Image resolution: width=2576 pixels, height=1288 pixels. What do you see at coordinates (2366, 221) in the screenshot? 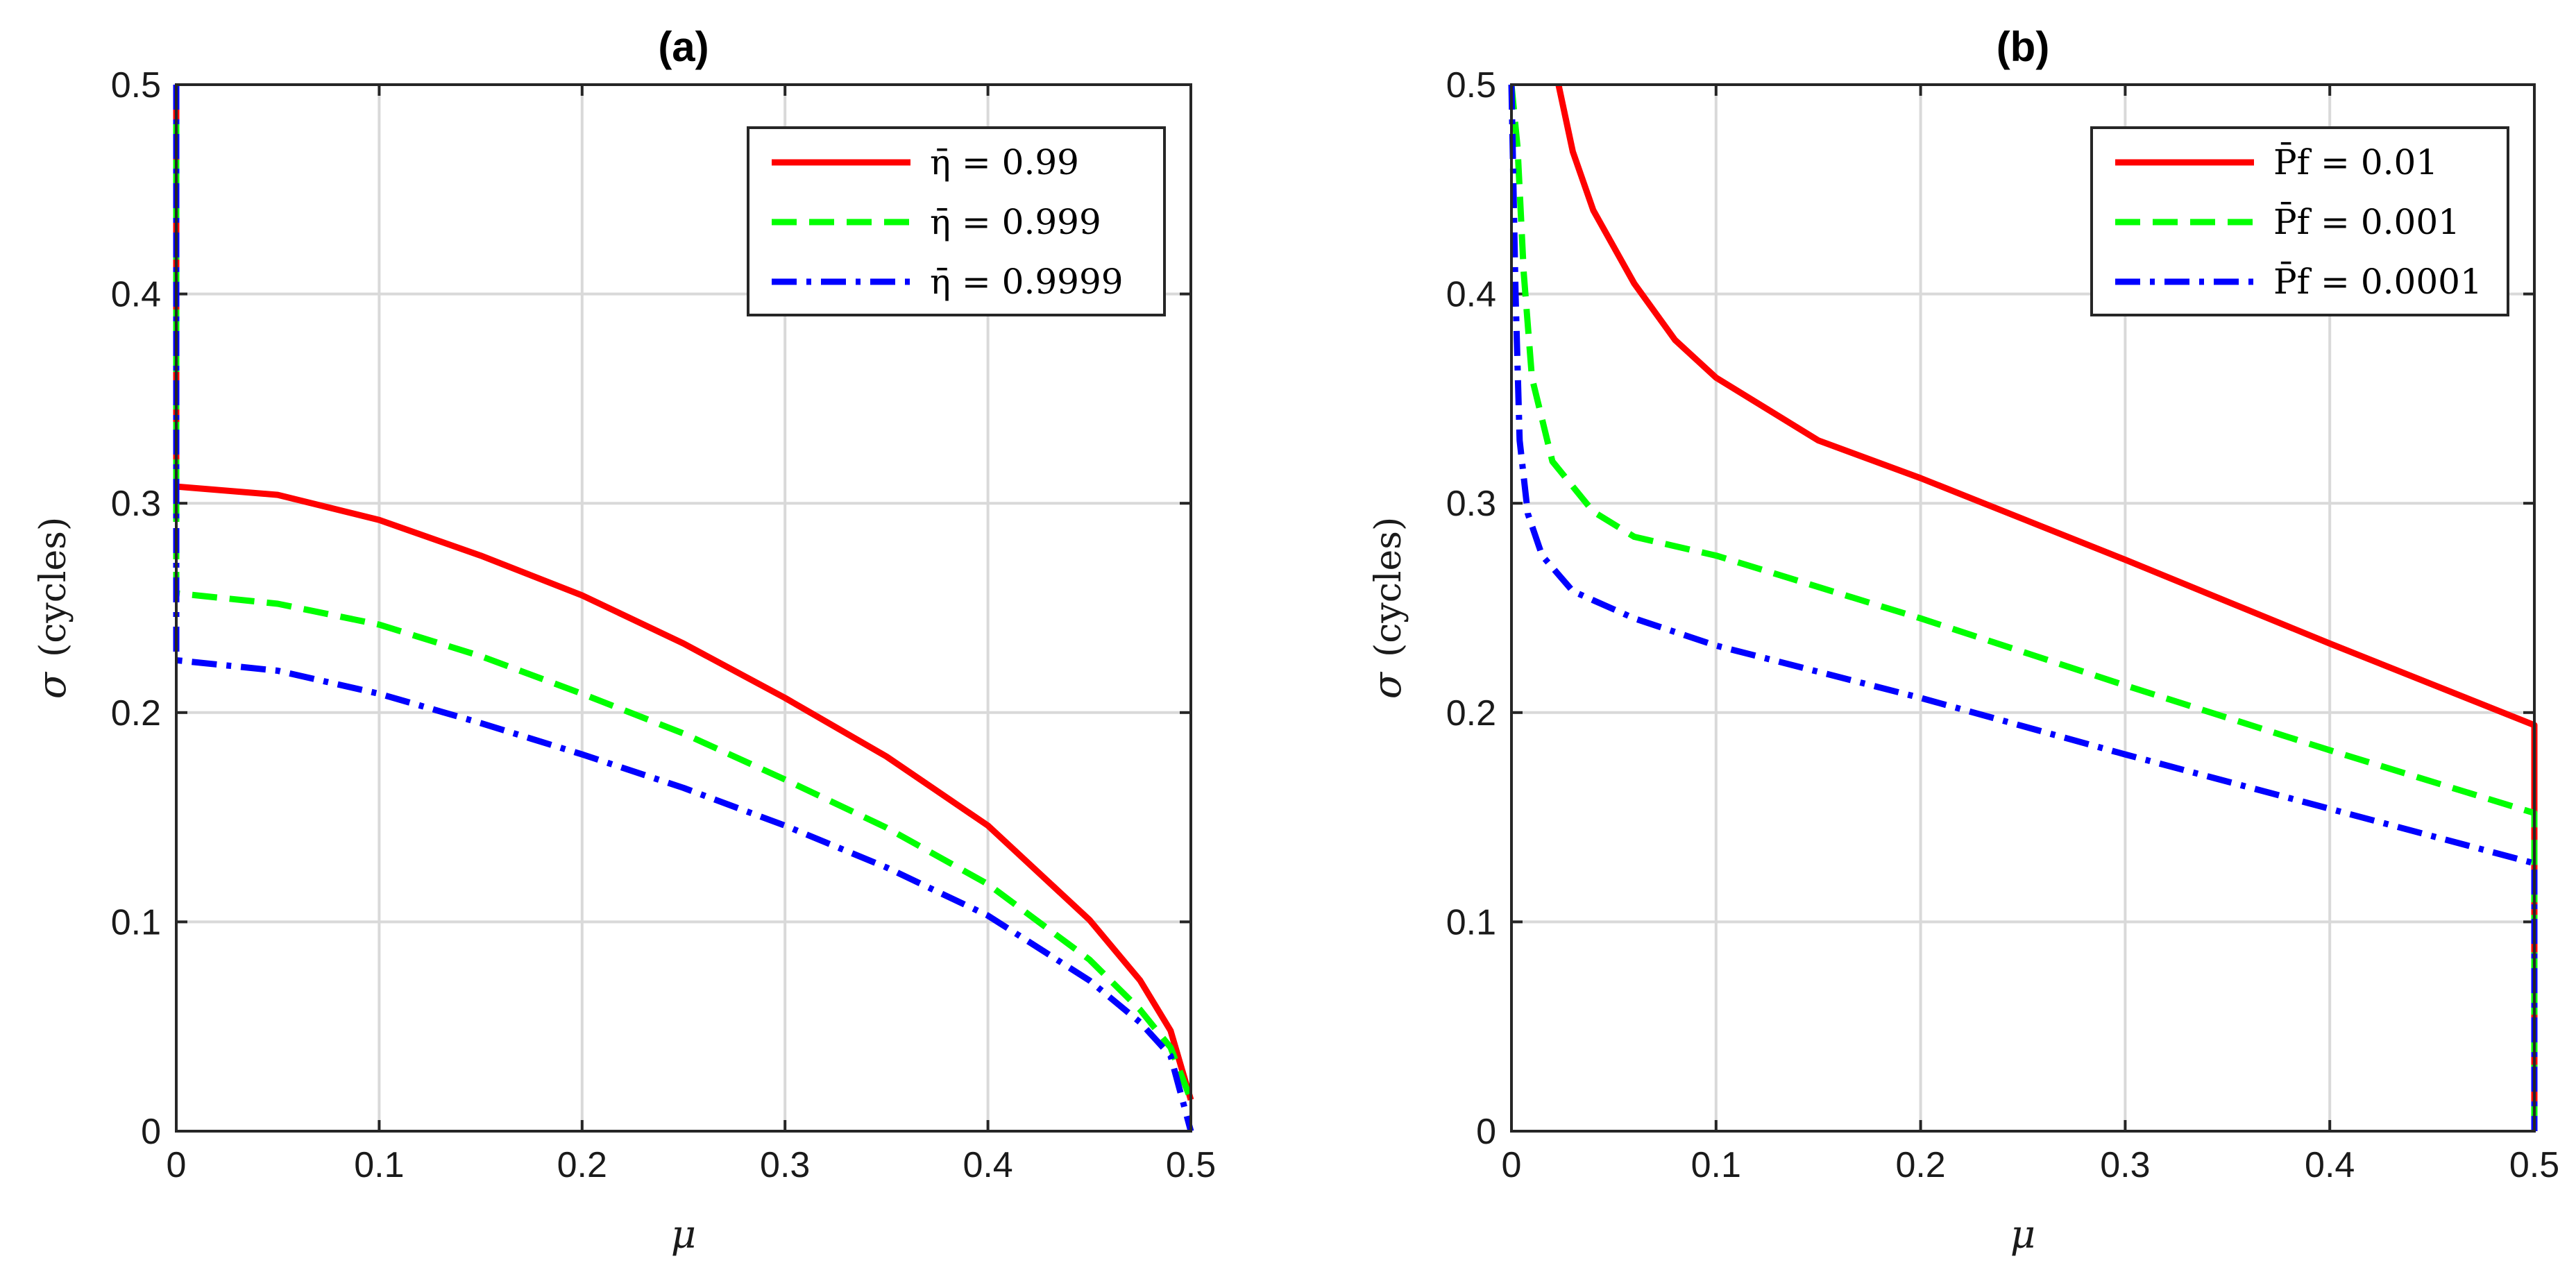
I see `legend-label-2: P̄f = 0.001` at bounding box center [2366, 221].